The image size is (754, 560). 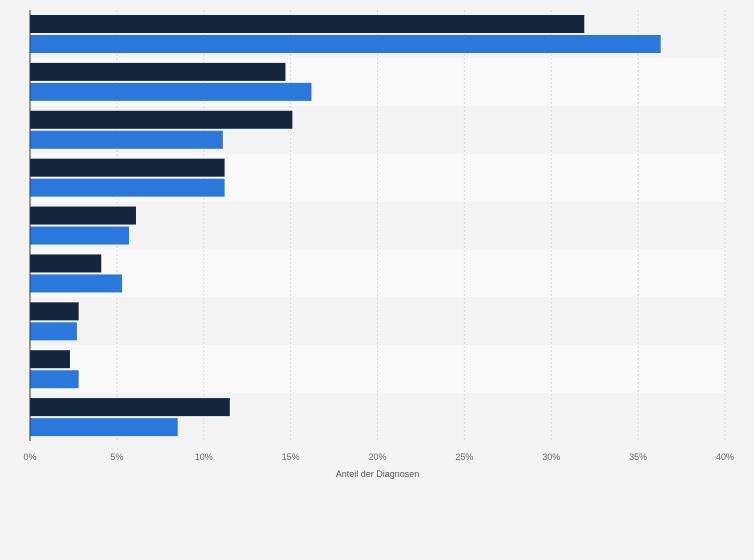 I want to click on x-tick-labels: 0% 5% 10% 15% 20% 25% 30% 35% 40%, so click(x=378, y=457).